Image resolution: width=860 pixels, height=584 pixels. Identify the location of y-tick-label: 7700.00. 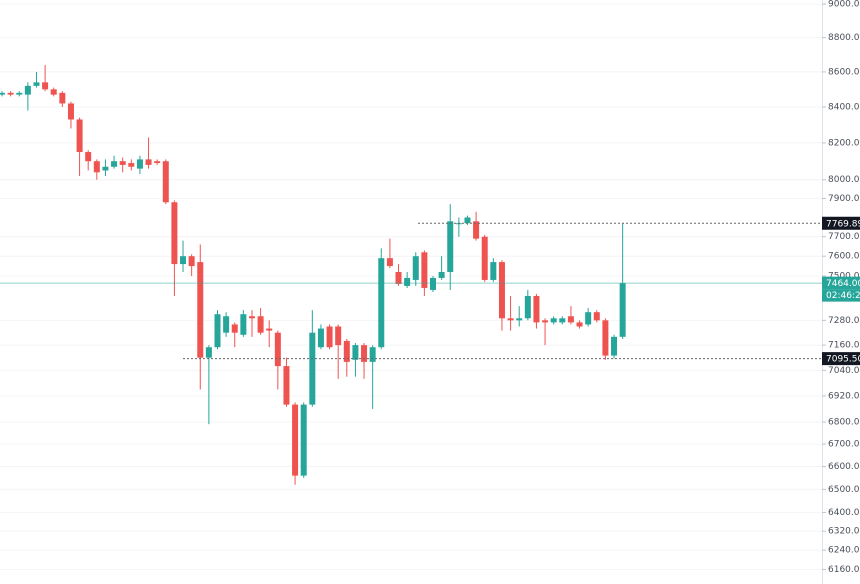
(844, 237).